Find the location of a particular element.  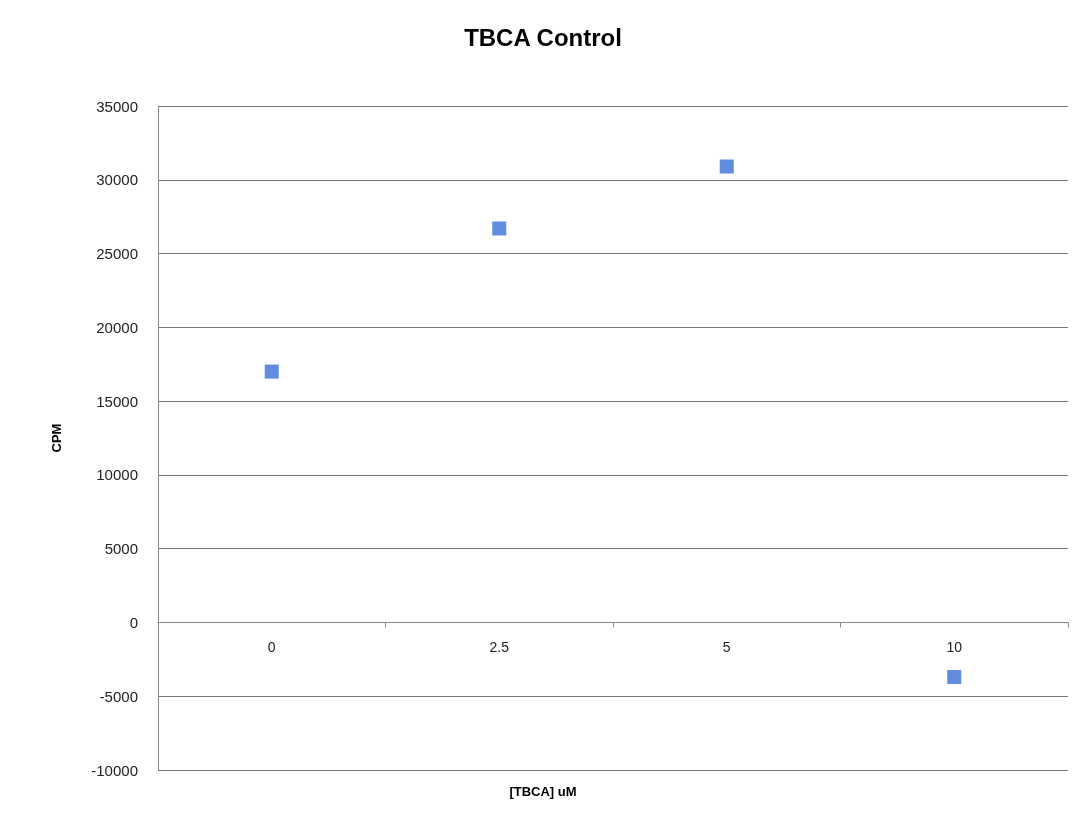

y-tick-label: 5000 is located at coordinates (121, 549).